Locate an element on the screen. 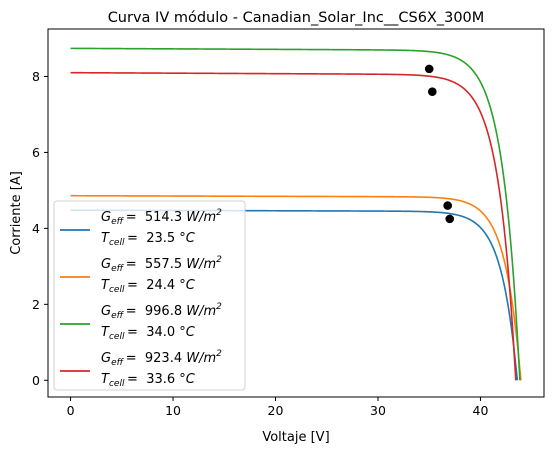 Image resolution: width=554 pixels, height=454 pixels. svg-text: Geff = 514.3 W/m2 is located at coordinates (161, 217).